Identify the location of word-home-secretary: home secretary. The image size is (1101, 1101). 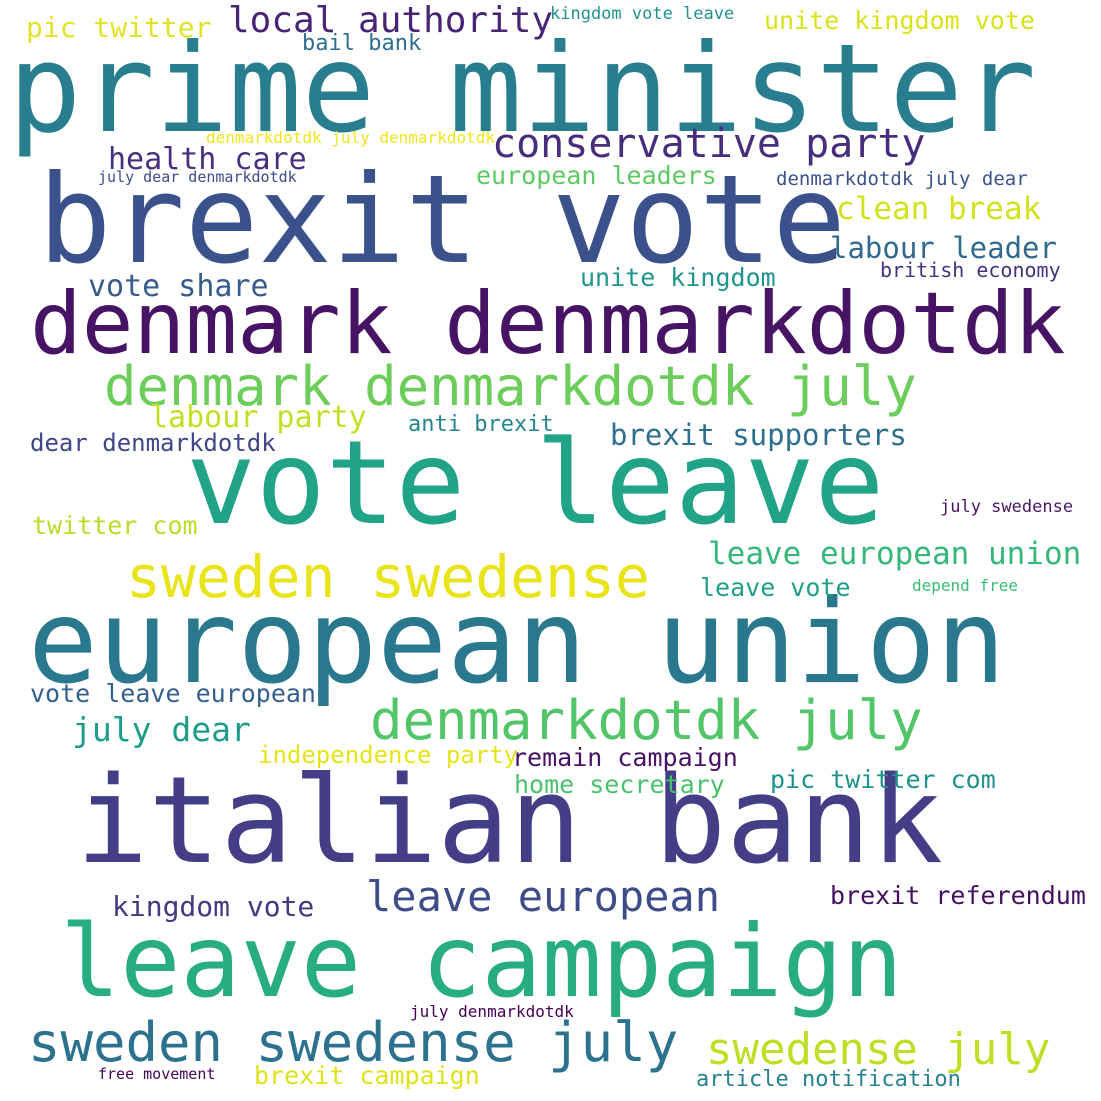
(619, 784).